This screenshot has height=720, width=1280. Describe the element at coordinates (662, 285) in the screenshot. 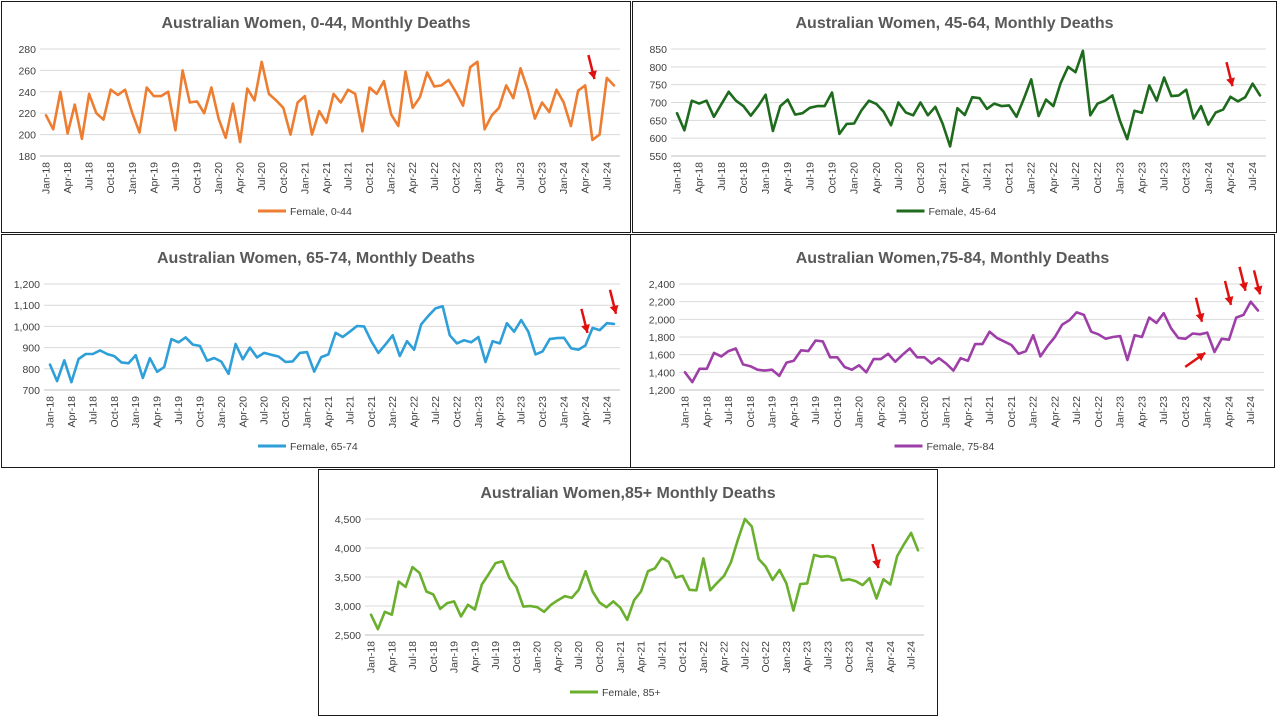

I see `y-tick-label: 2,400` at that location.